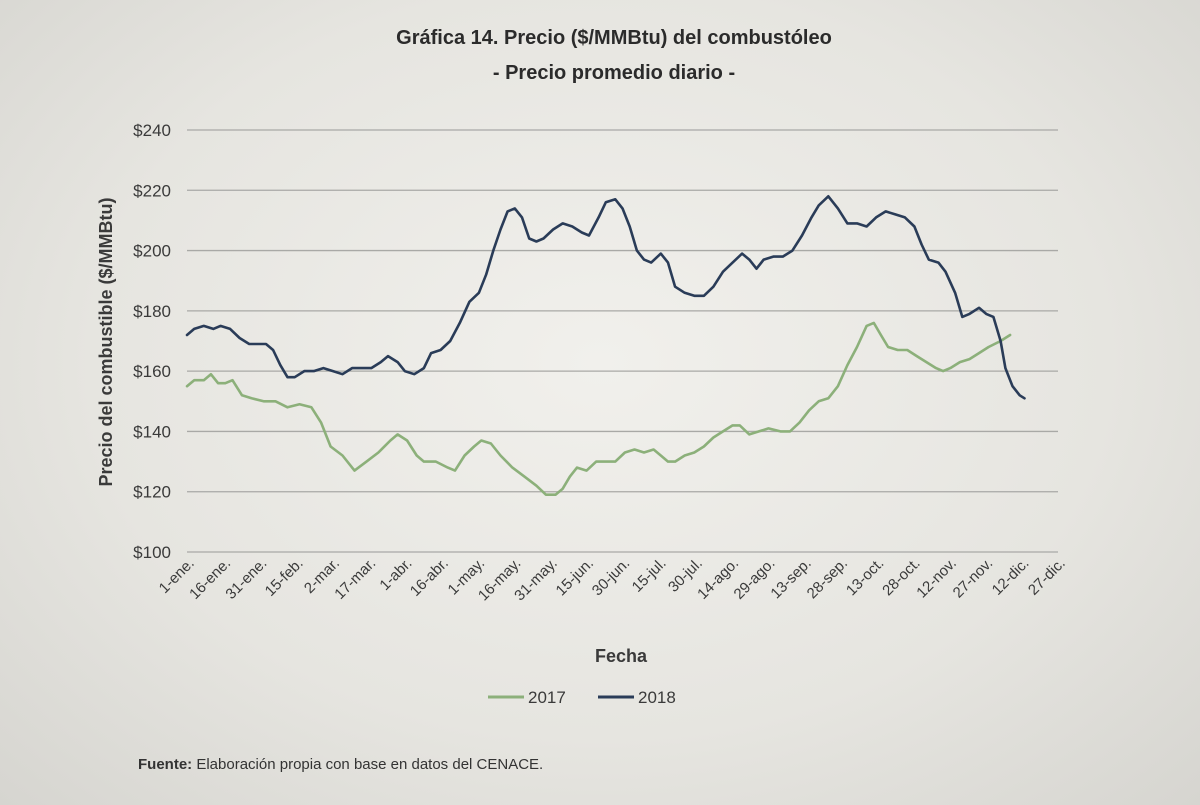 The height and width of the screenshot is (805, 1200). I want to click on source-label: Fuente:, so click(165, 764).